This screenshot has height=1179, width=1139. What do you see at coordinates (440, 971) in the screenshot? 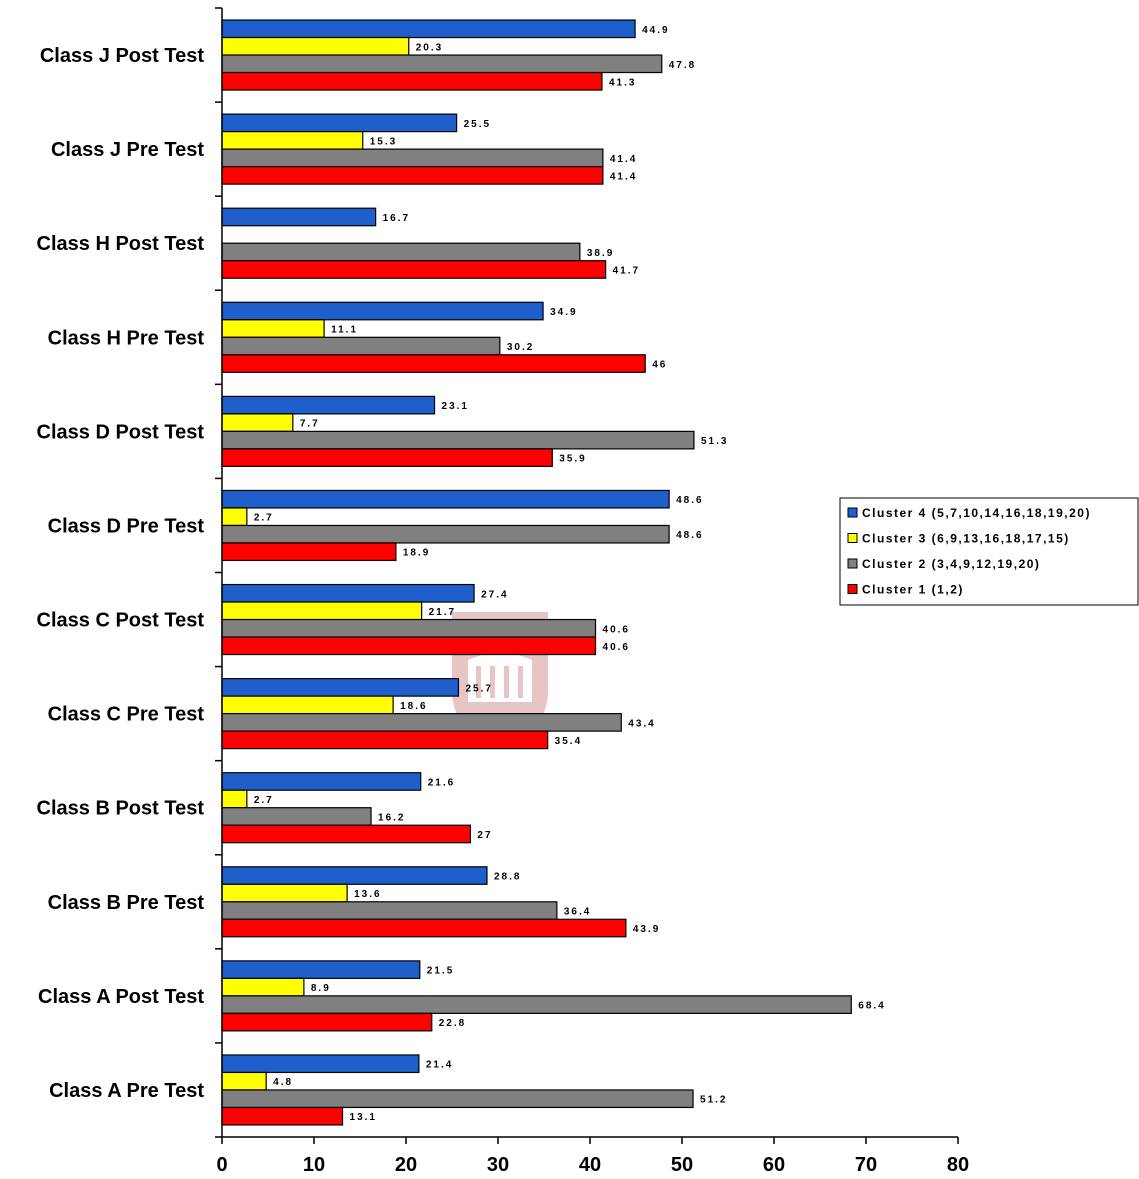
I see `data-label: 21.5` at bounding box center [440, 971].